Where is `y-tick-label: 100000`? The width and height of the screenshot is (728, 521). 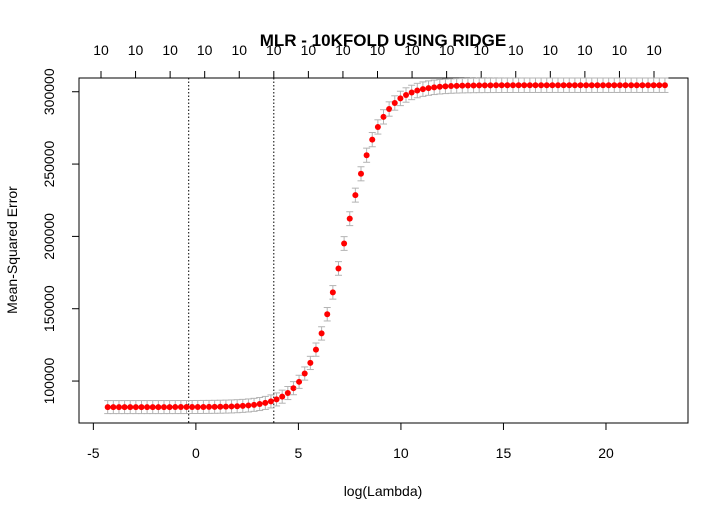
y-tick-label: 100000 is located at coordinates (49, 380).